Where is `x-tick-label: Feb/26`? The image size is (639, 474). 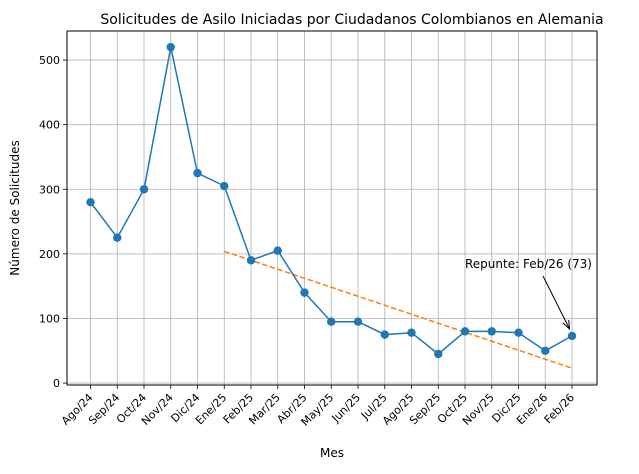 x-tick-label: Feb/26 is located at coordinates (559, 408).